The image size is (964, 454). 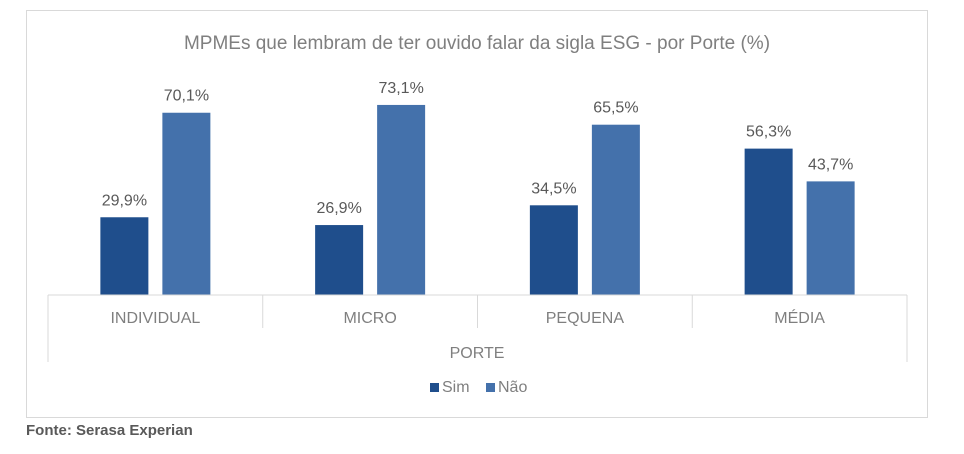 What do you see at coordinates (615, 108) in the screenshot?
I see `data-label-não-3: 65,5%` at bounding box center [615, 108].